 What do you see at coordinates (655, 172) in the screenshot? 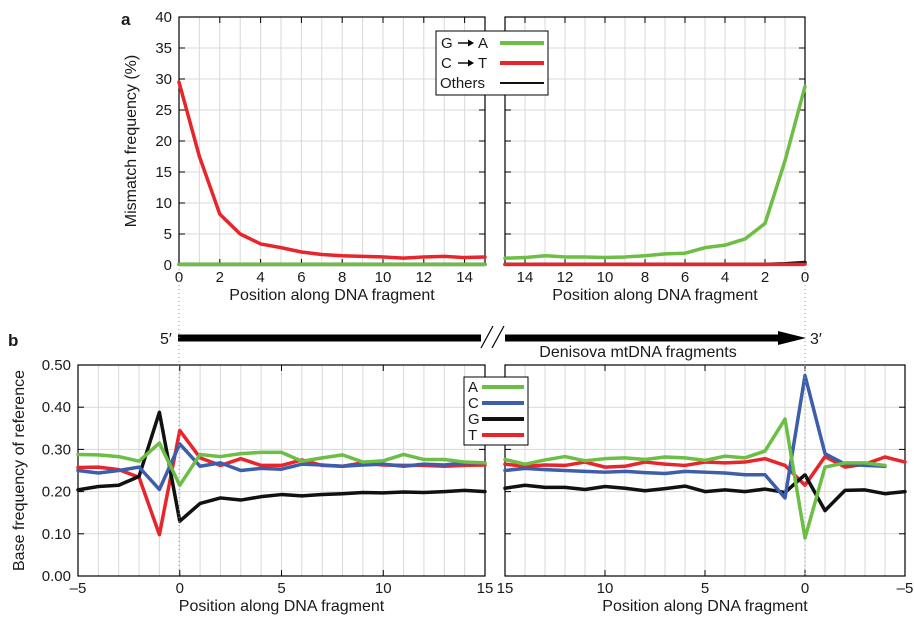
I see `series-line-g-a` at bounding box center [655, 172].